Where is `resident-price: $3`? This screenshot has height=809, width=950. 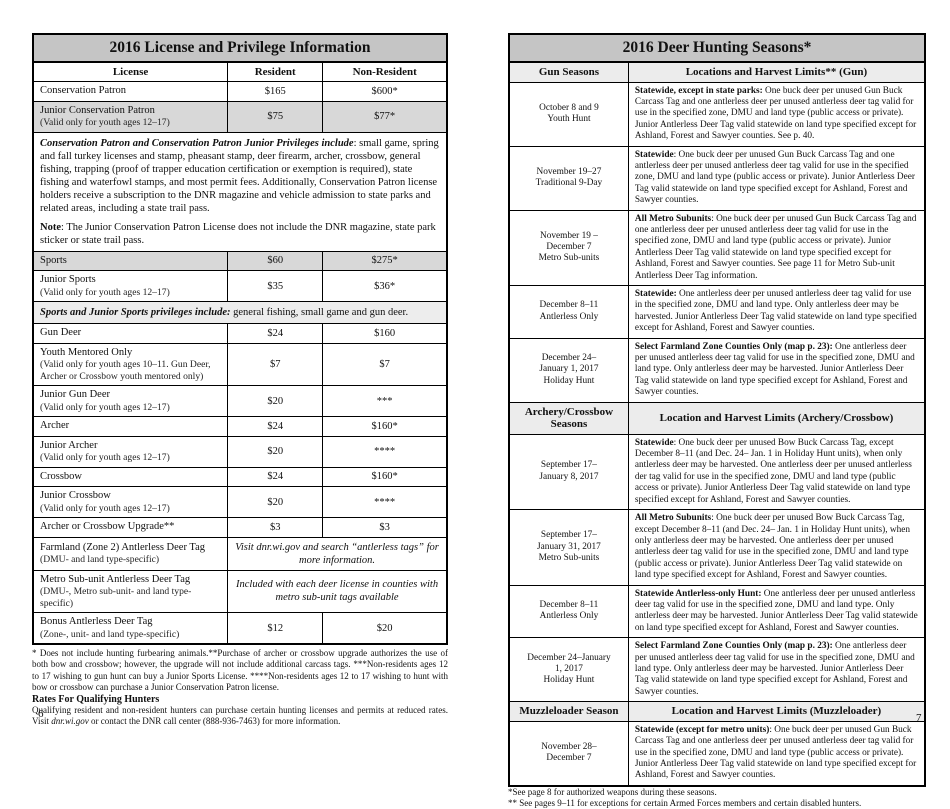
resident-price: $3 is located at coordinates (275, 527).